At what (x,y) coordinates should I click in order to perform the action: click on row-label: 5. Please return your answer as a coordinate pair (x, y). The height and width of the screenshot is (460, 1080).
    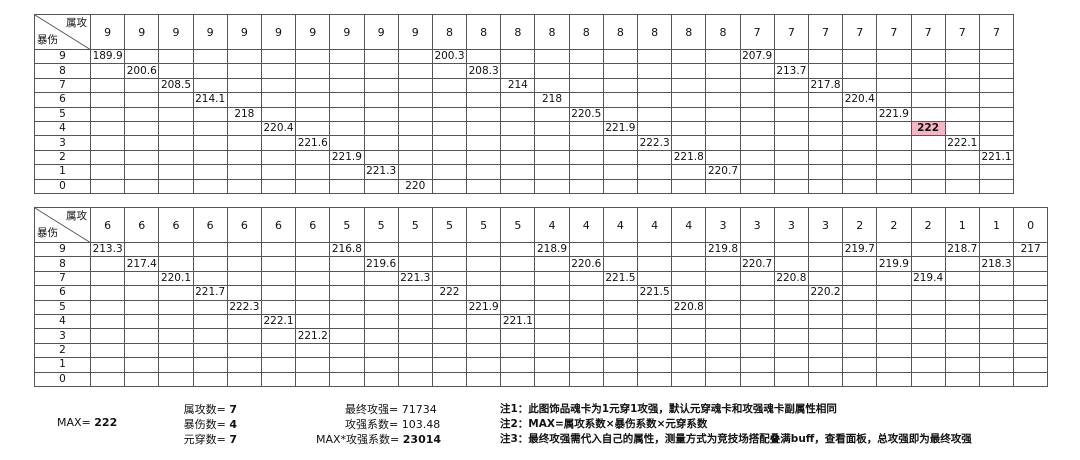
    Looking at the image, I should click on (62, 307).